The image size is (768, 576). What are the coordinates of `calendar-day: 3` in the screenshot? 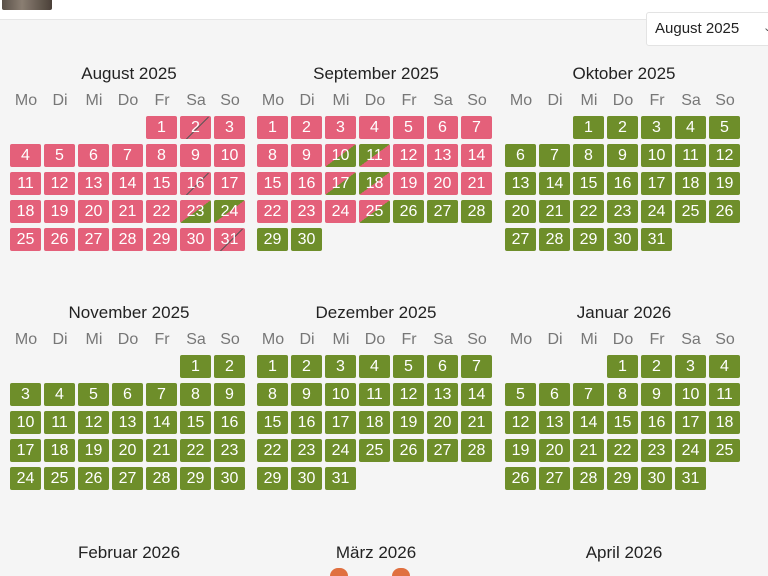 It's located at (229, 127).